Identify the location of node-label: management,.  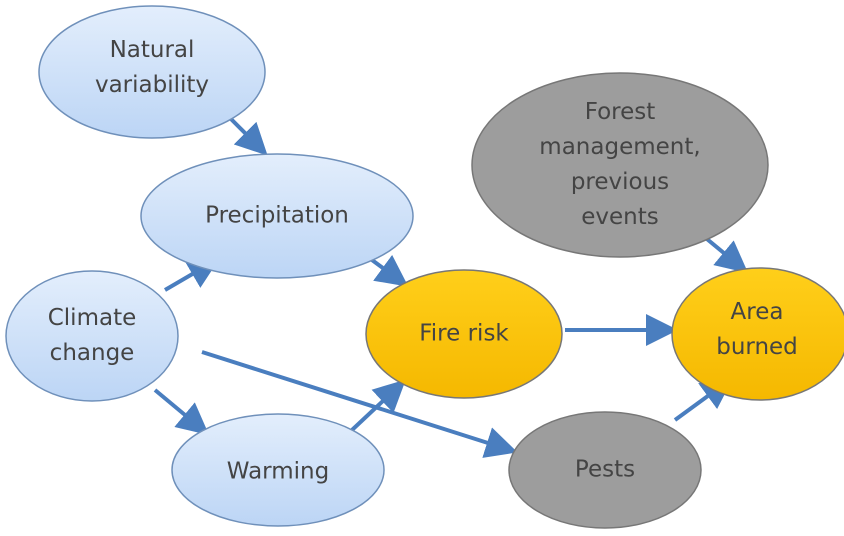
(619, 147).